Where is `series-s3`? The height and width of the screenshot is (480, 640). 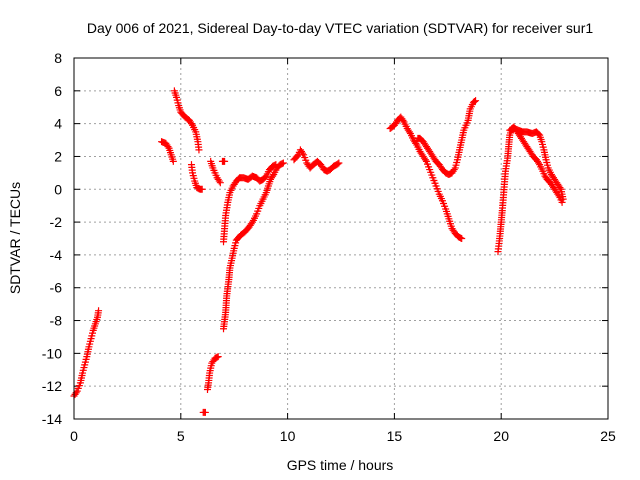
series-s3 is located at coordinates (186, 120).